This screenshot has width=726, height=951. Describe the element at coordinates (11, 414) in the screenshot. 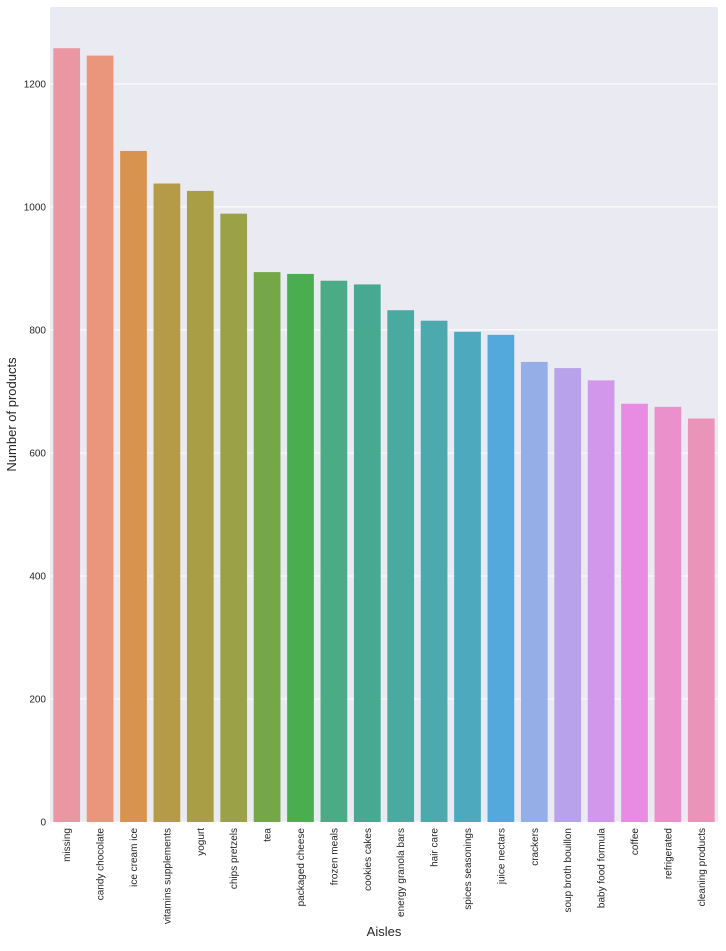

I see `y-axis-title: Number of products` at that location.